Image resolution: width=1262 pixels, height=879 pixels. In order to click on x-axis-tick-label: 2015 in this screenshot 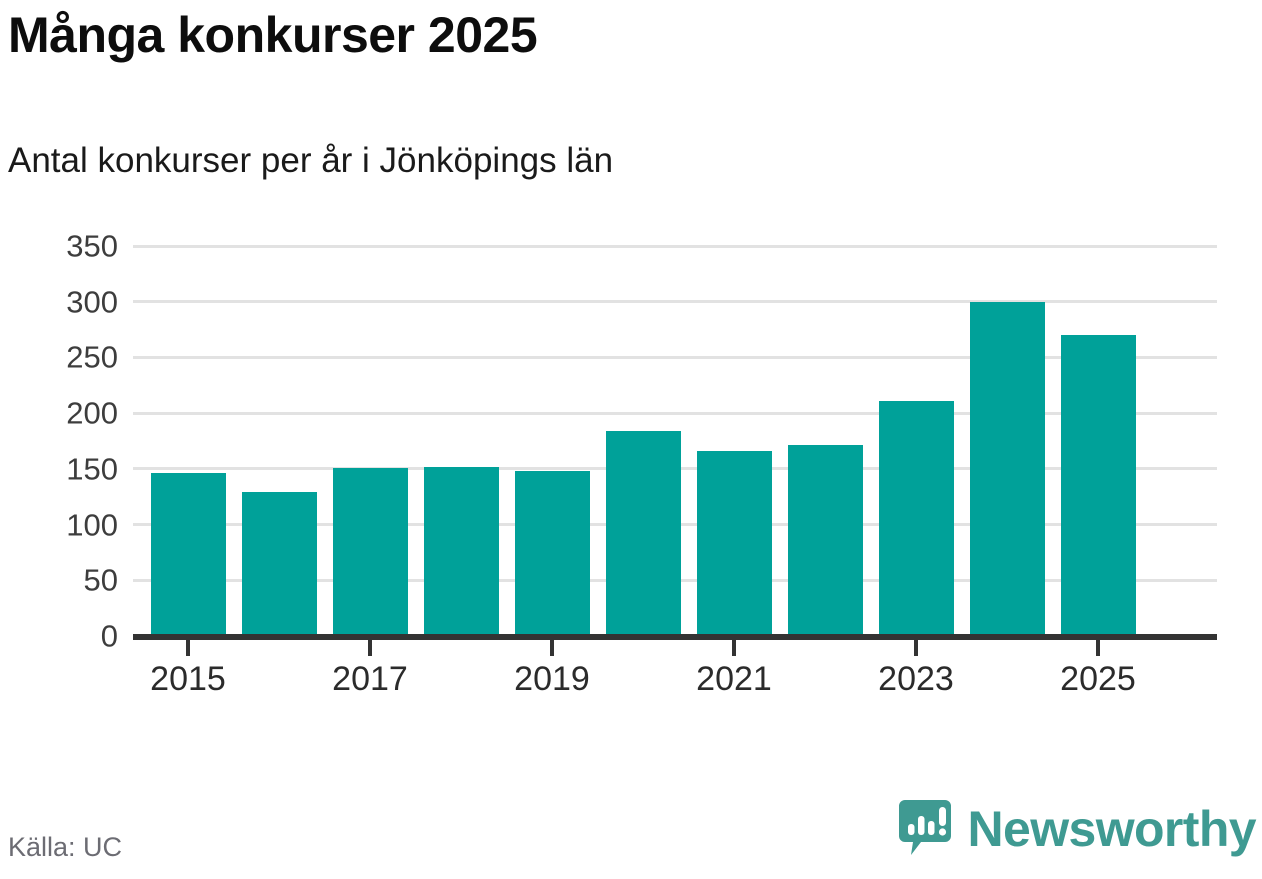, I will do `click(188, 679)`.